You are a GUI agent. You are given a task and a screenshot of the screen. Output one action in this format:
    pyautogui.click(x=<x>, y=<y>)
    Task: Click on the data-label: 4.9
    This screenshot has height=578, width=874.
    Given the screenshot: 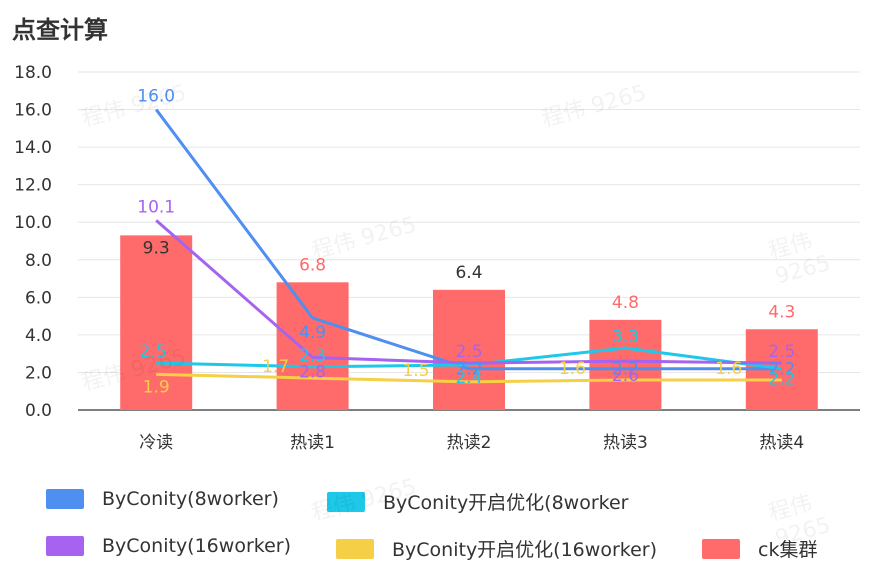 What is the action you would take?
    pyautogui.click(x=312, y=333)
    